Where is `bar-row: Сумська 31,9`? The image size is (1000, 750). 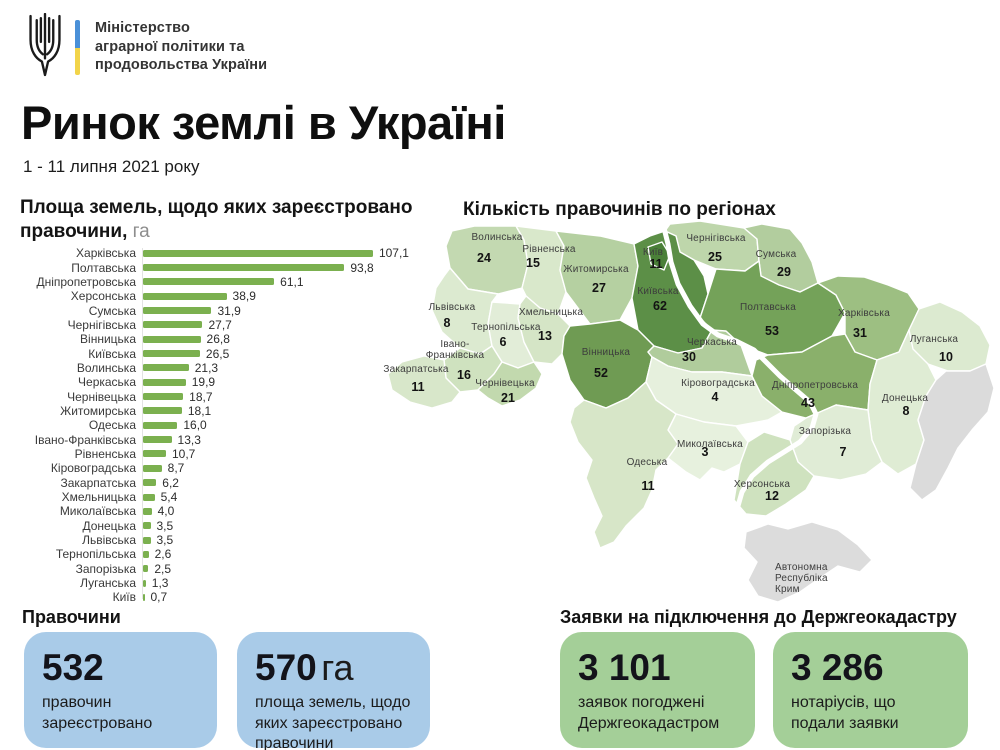
bar-row: Сумська 31,9 is located at coordinates (213, 310).